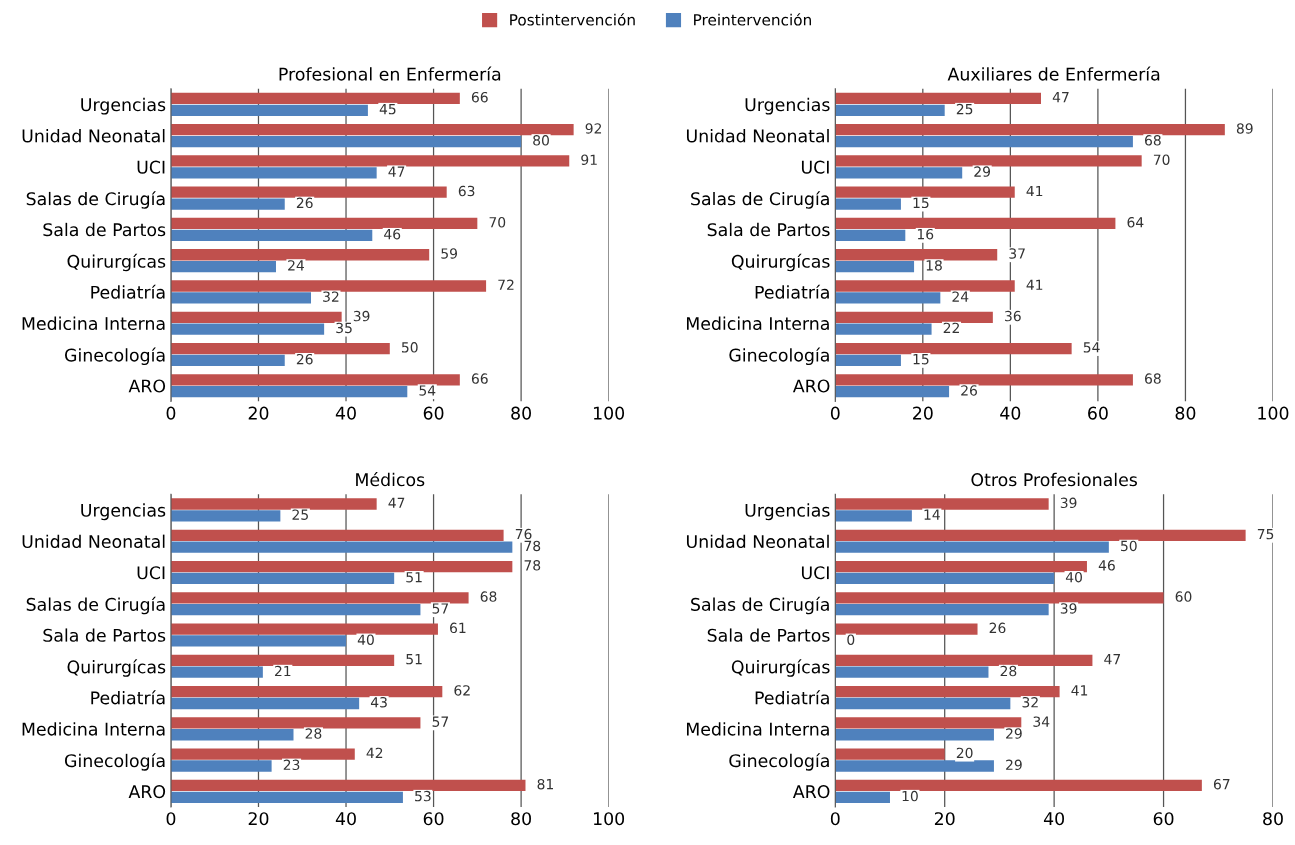 This screenshot has width=1295, height=845. Describe the element at coordinates (1135, 222) in the screenshot. I see `data-label: 64` at that location.